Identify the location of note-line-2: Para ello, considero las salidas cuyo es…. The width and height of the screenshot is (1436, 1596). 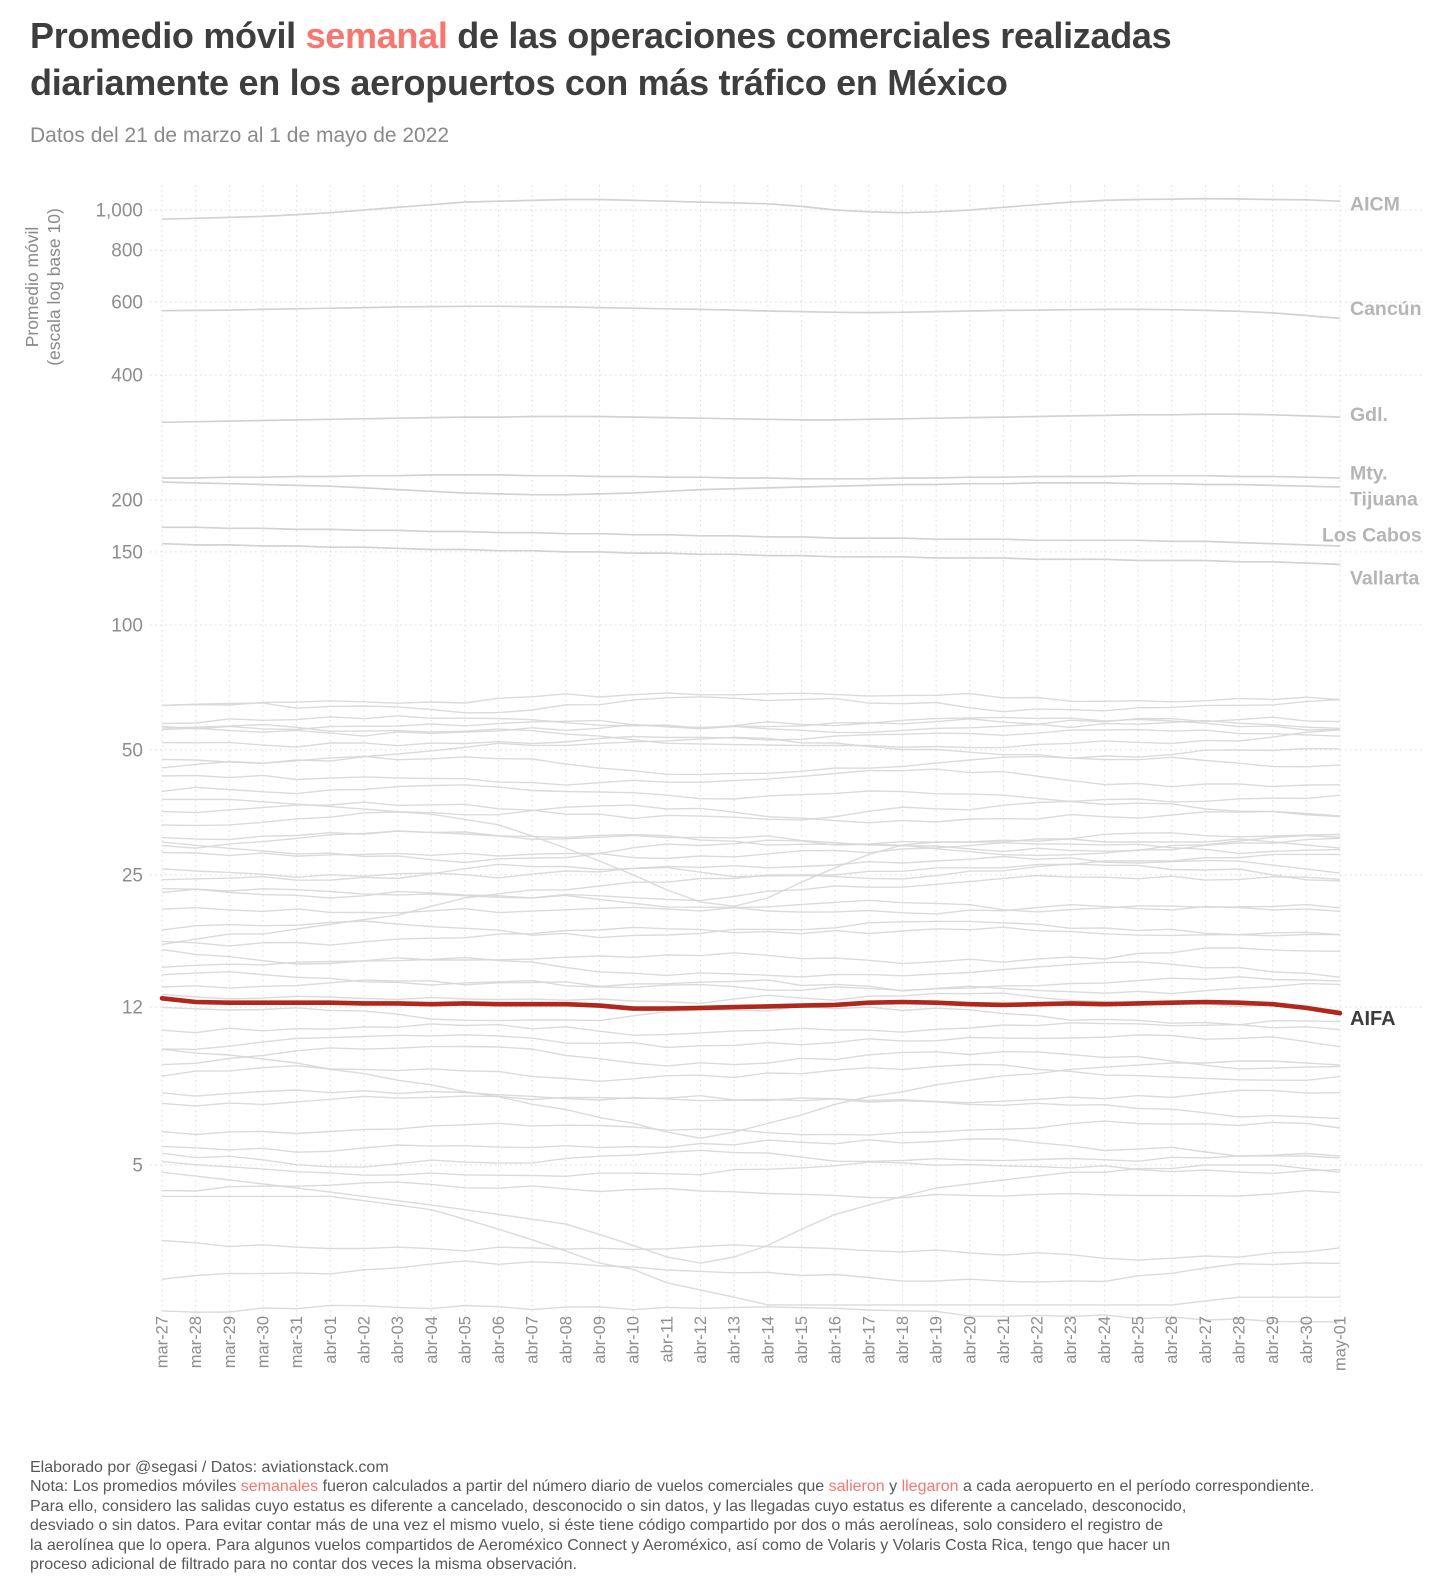
(608, 1506).